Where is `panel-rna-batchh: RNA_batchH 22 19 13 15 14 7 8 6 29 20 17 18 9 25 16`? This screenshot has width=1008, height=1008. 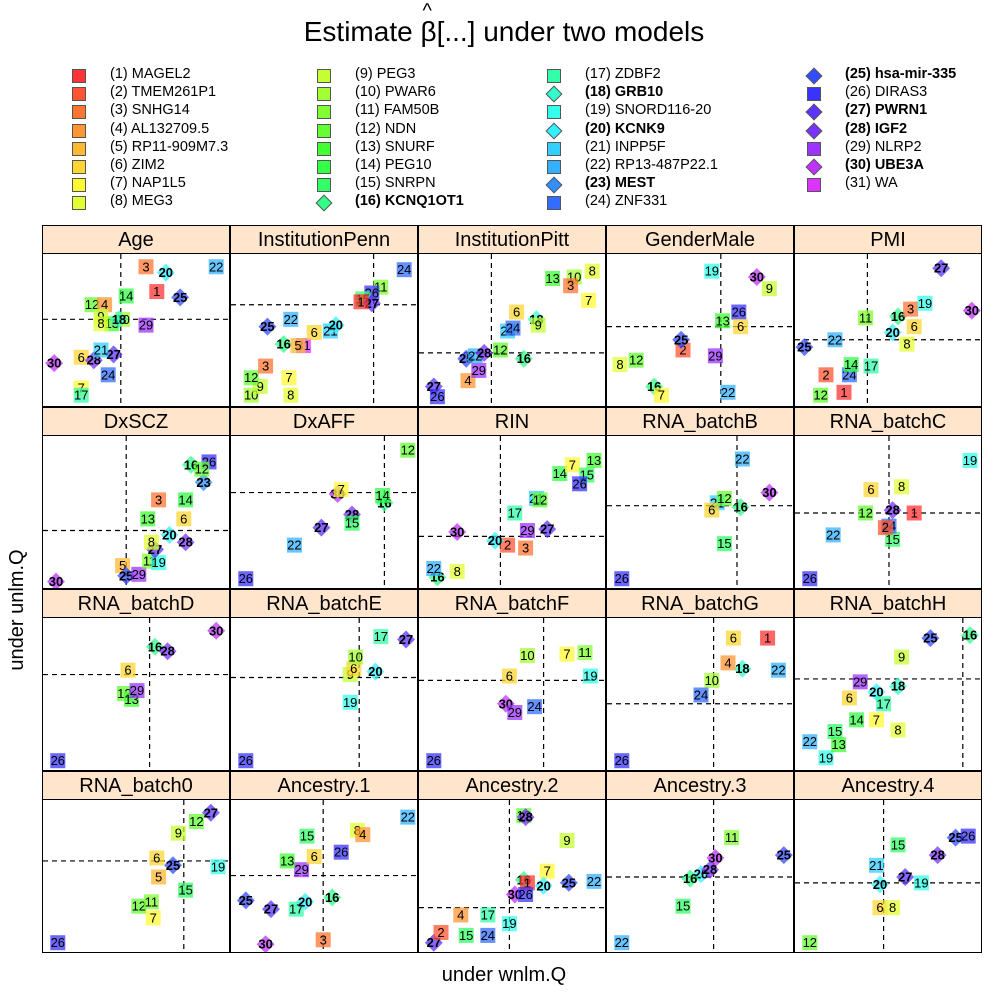
panel-rna-batchh: RNA_batchH 22 19 13 15 14 7 8 6 29 20 17 18 9 25 16 is located at coordinates (888, 683).